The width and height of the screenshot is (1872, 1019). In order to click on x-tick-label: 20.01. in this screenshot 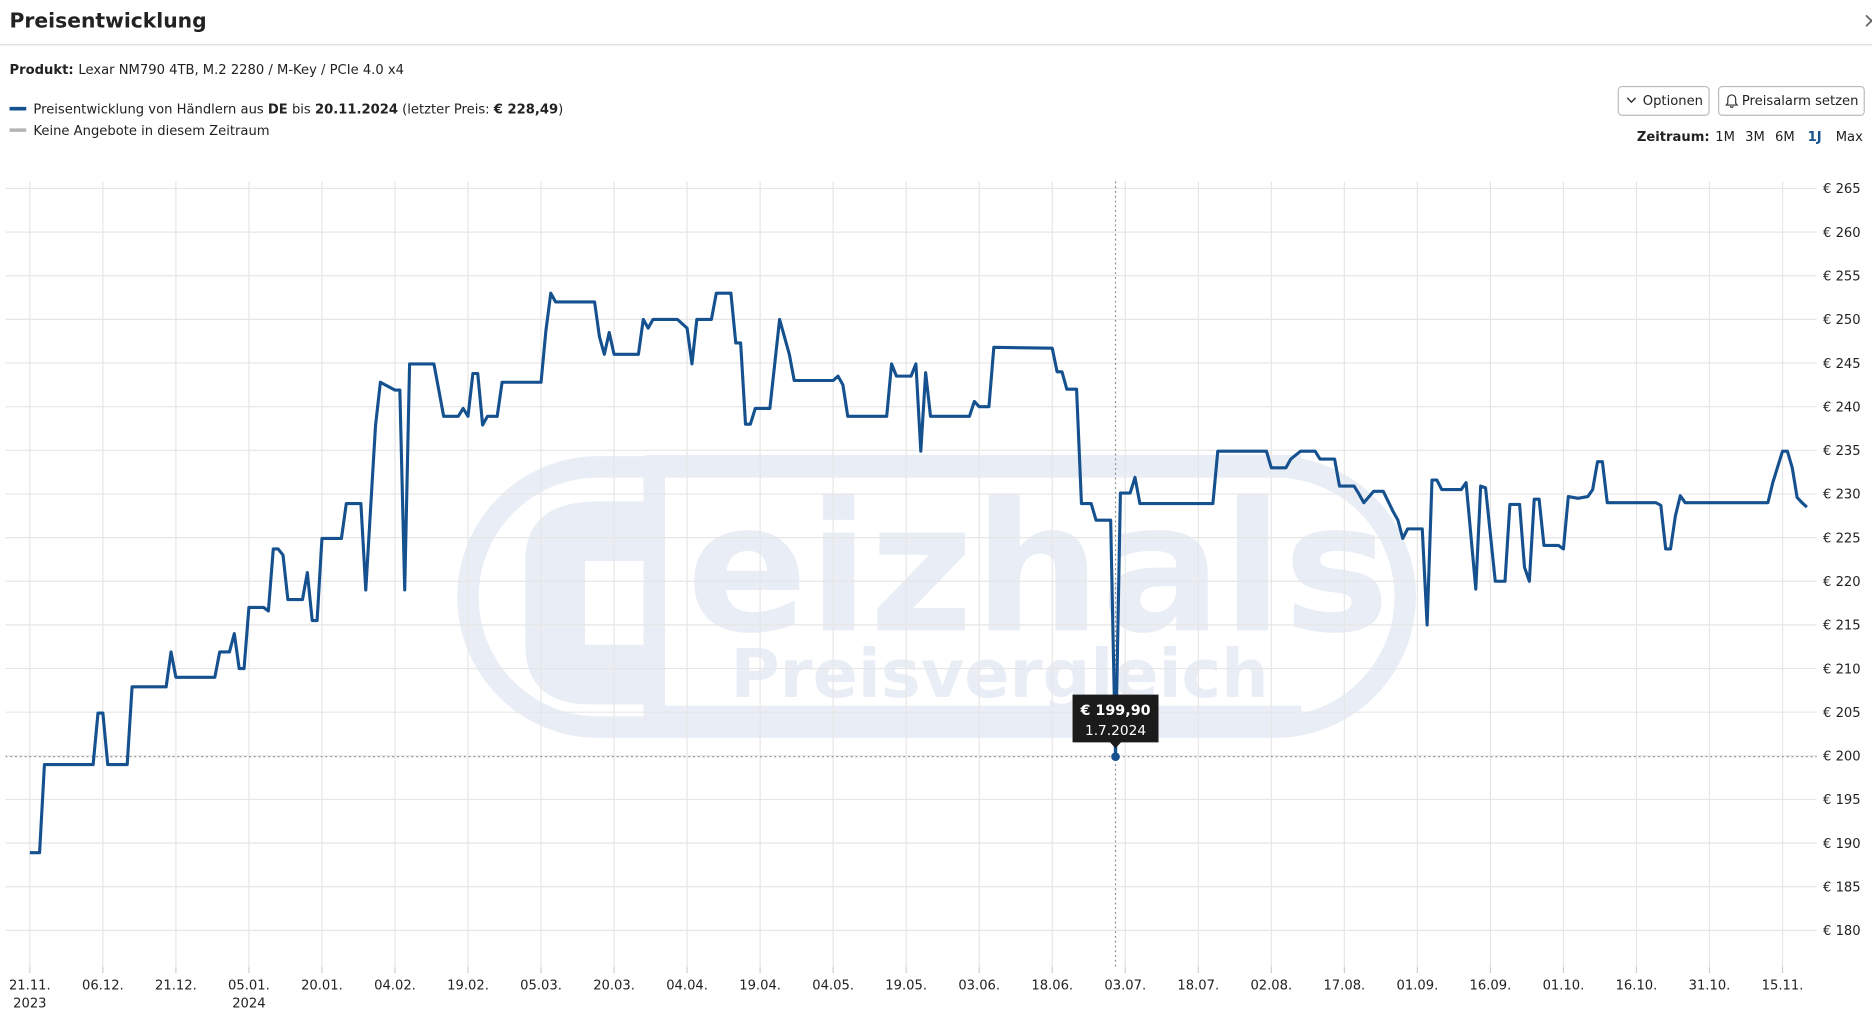, I will do `click(322, 986)`.